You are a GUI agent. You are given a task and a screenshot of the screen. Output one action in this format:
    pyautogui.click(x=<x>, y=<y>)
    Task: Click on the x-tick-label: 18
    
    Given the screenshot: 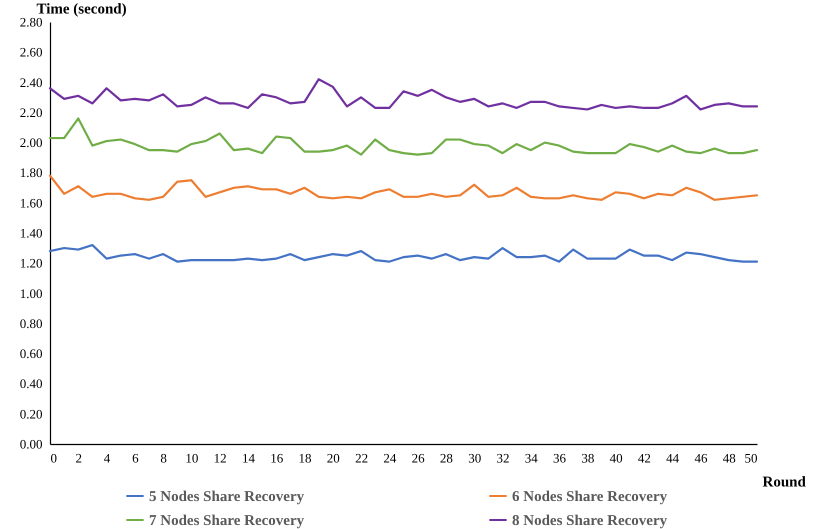 What is the action you would take?
    pyautogui.click(x=305, y=458)
    